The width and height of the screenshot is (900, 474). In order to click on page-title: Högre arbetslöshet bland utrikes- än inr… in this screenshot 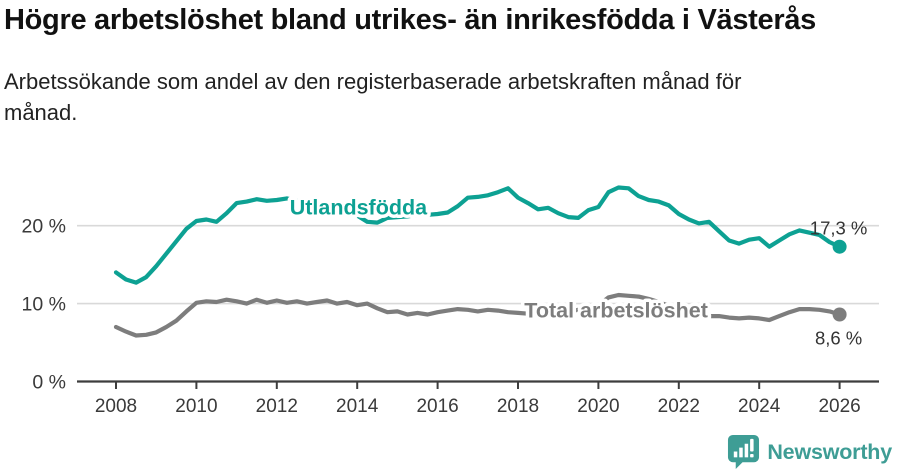, I will do `click(410, 20)`.